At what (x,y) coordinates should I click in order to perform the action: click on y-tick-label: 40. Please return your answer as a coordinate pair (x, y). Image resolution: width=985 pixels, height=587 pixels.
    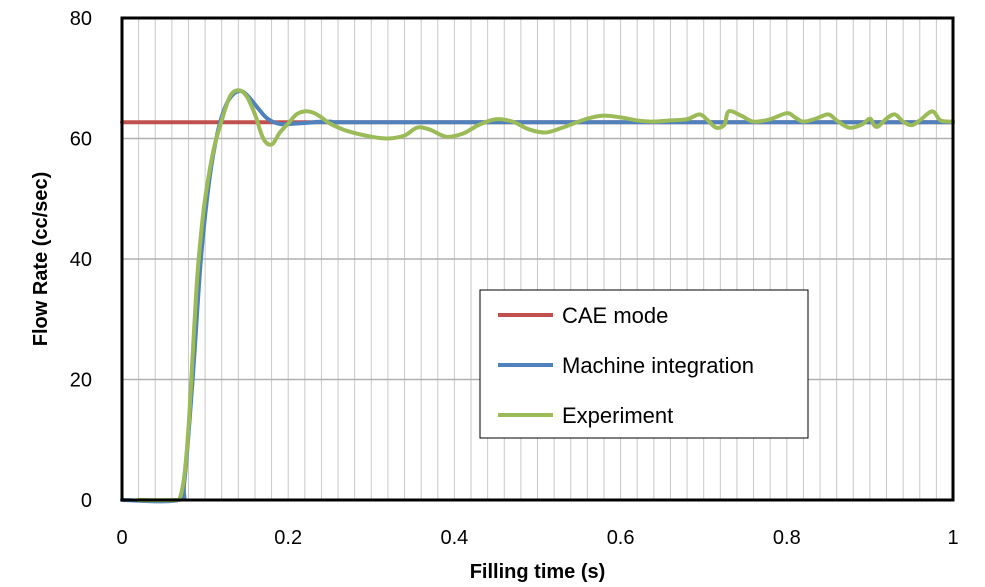
    Looking at the image, I should click on (81, 260).